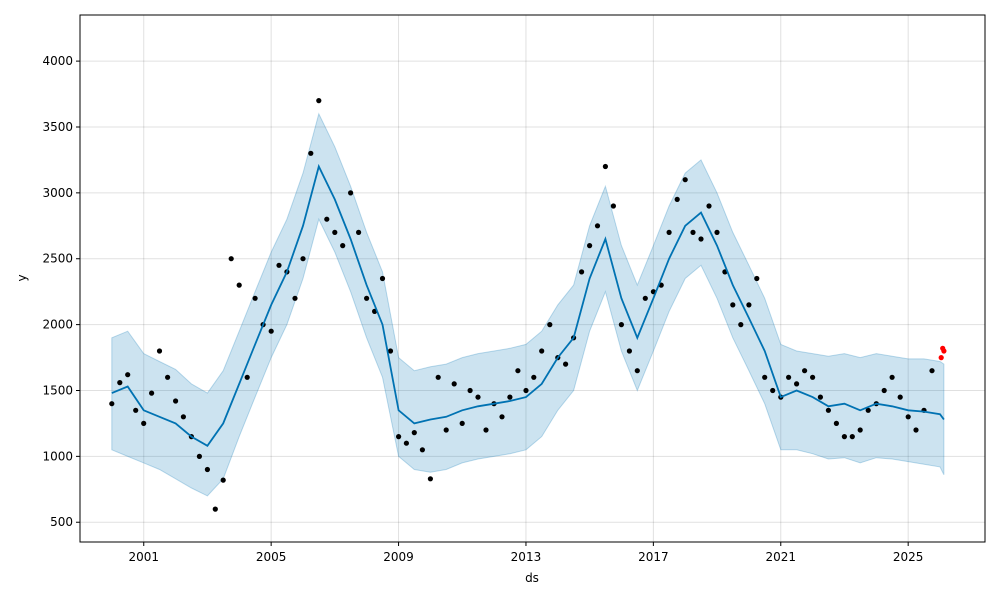  I want to click on x-axis-ticks: 2001 2005 2009 2013 2017 2021 2025, so click(525, 553).